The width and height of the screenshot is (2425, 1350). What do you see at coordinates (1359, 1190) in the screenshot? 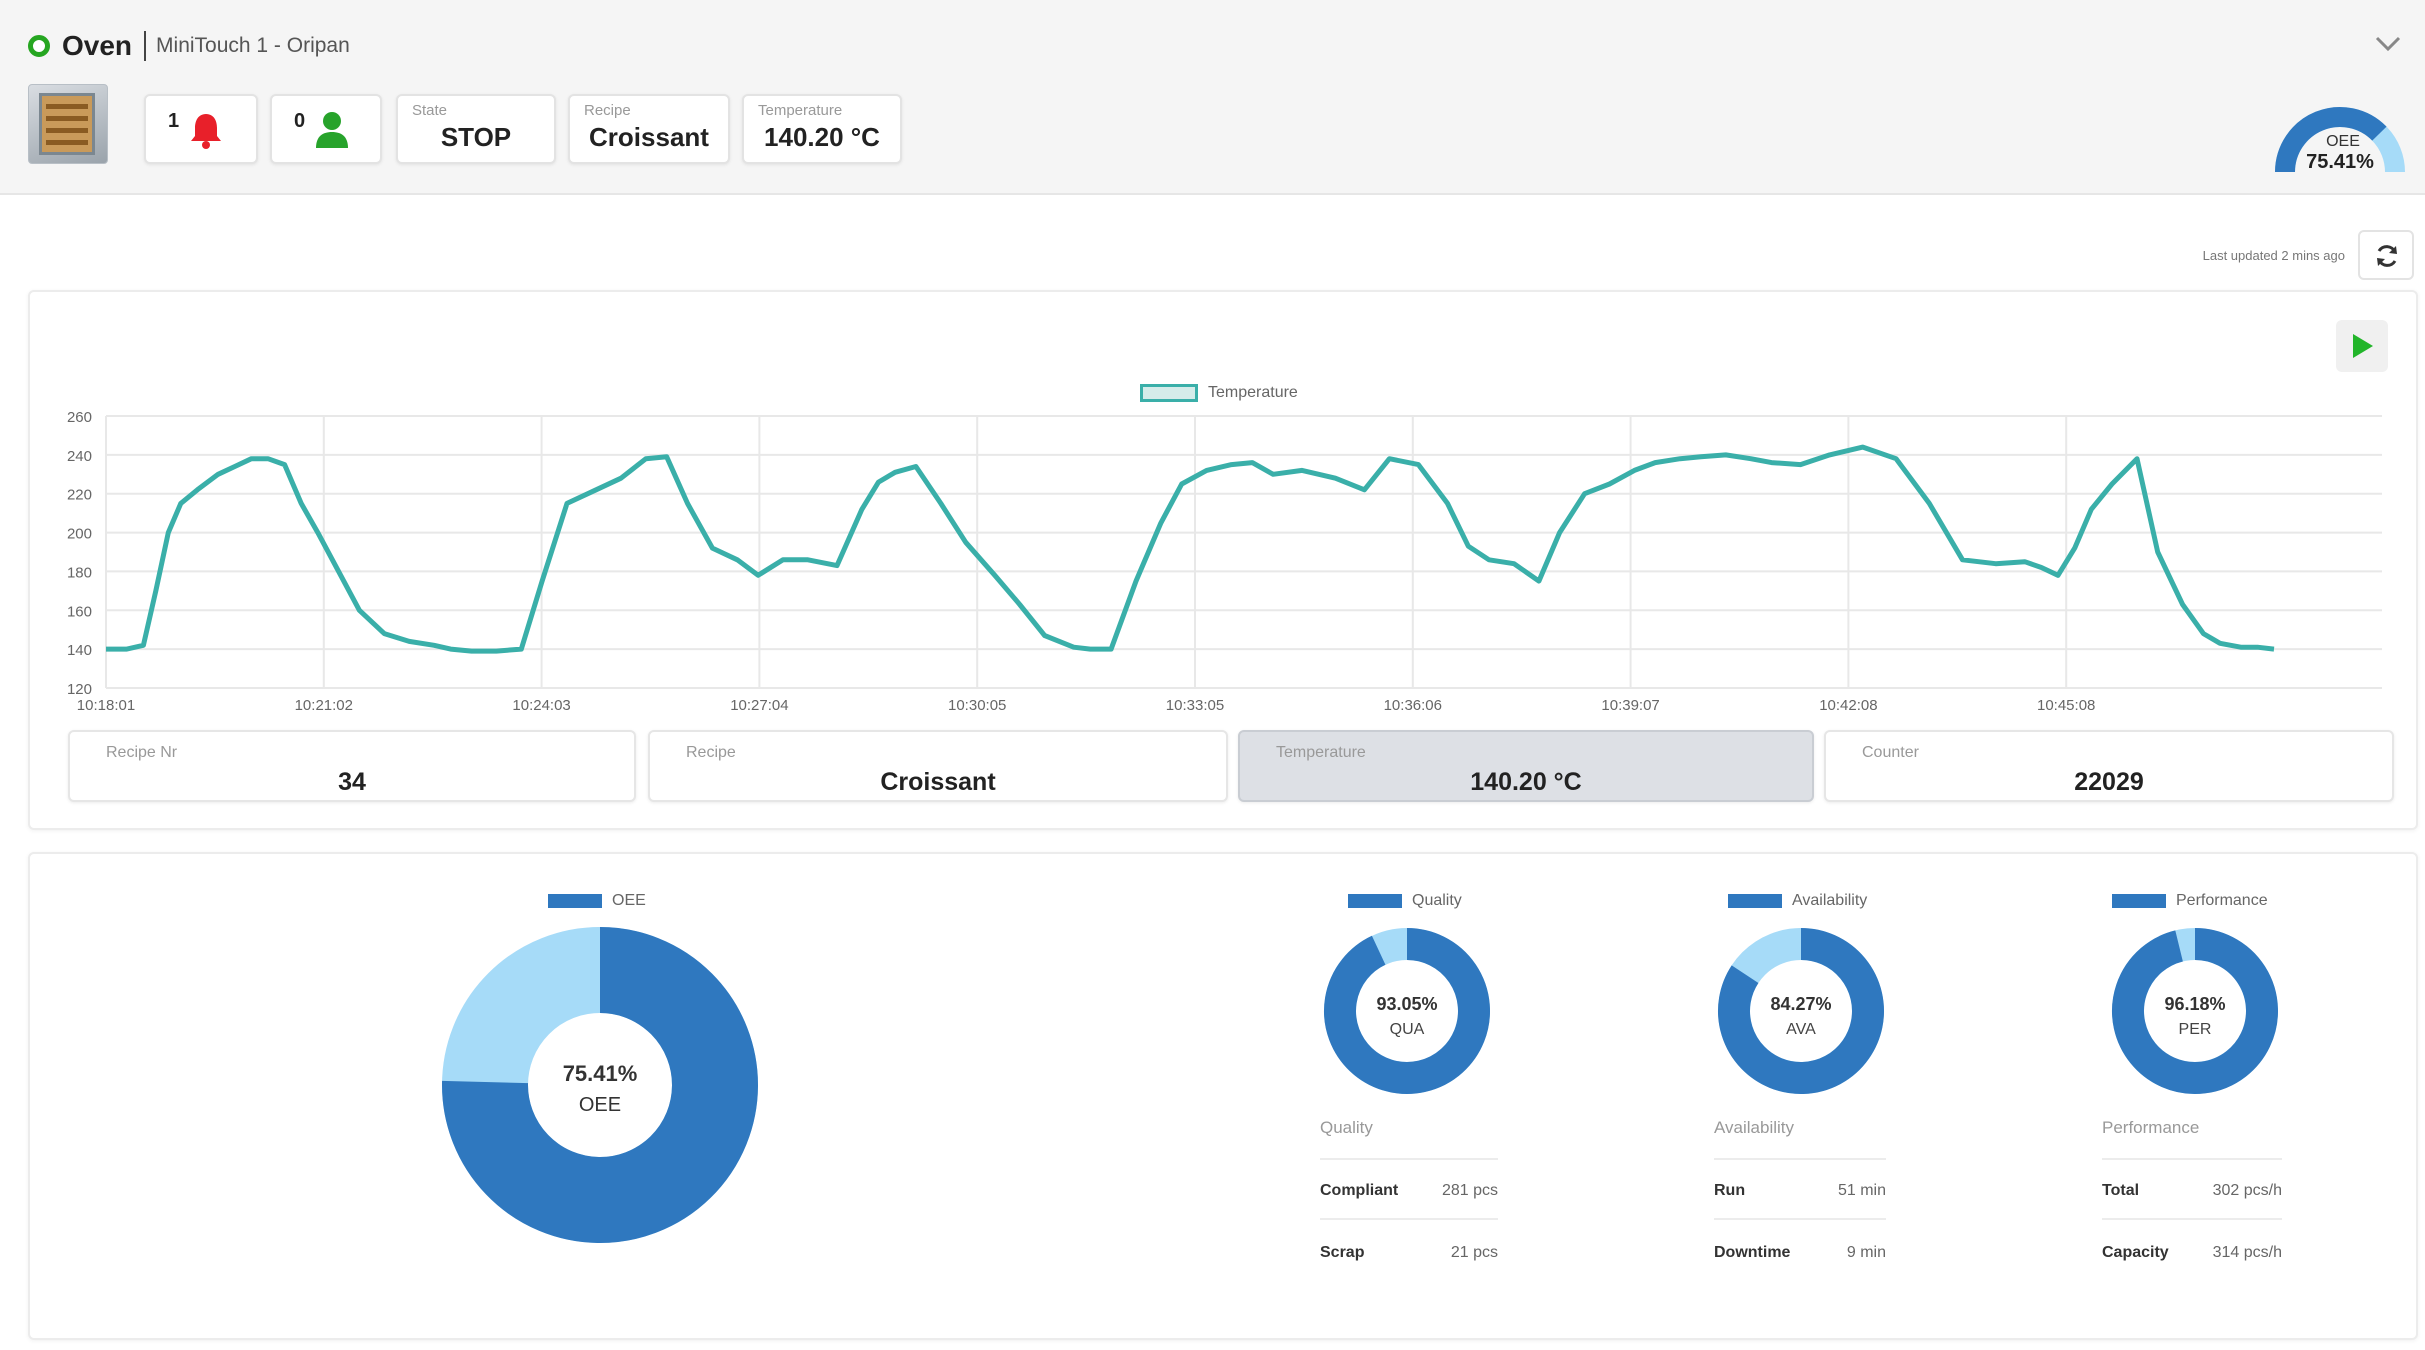
I see `quality-compliant-label: Compliant` at bounding box center [1359, 1190].